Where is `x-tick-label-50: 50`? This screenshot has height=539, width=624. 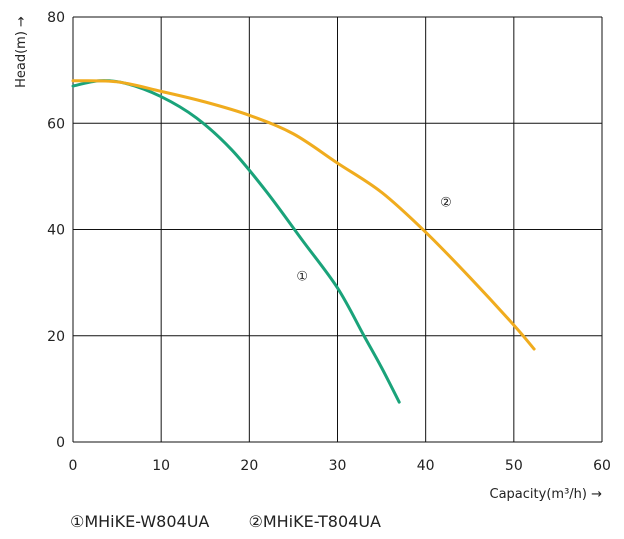 x-tick-label-50: 50 is located at coordinates (514, 466).